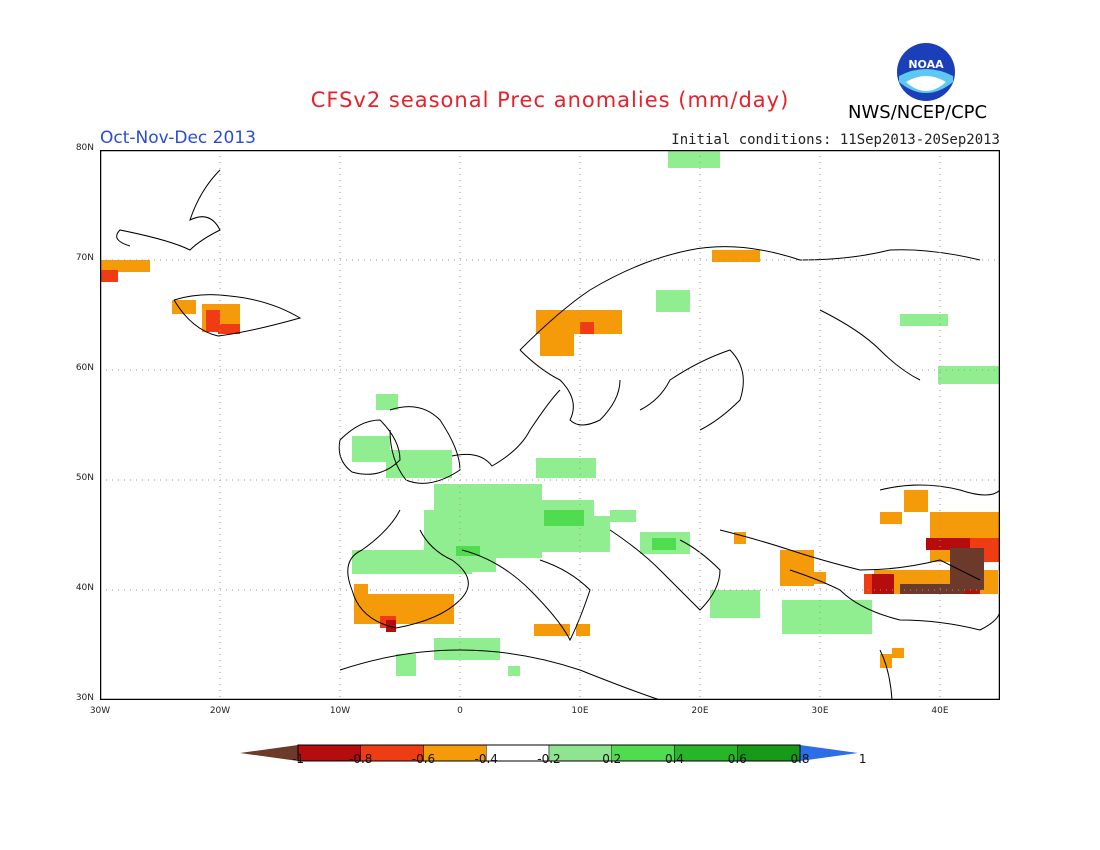 The height and width of the screenshot is (850, 1100). Describe the element at coordinates (84, 698) in the screenshot. I see `lat-label: 30N` at that location.